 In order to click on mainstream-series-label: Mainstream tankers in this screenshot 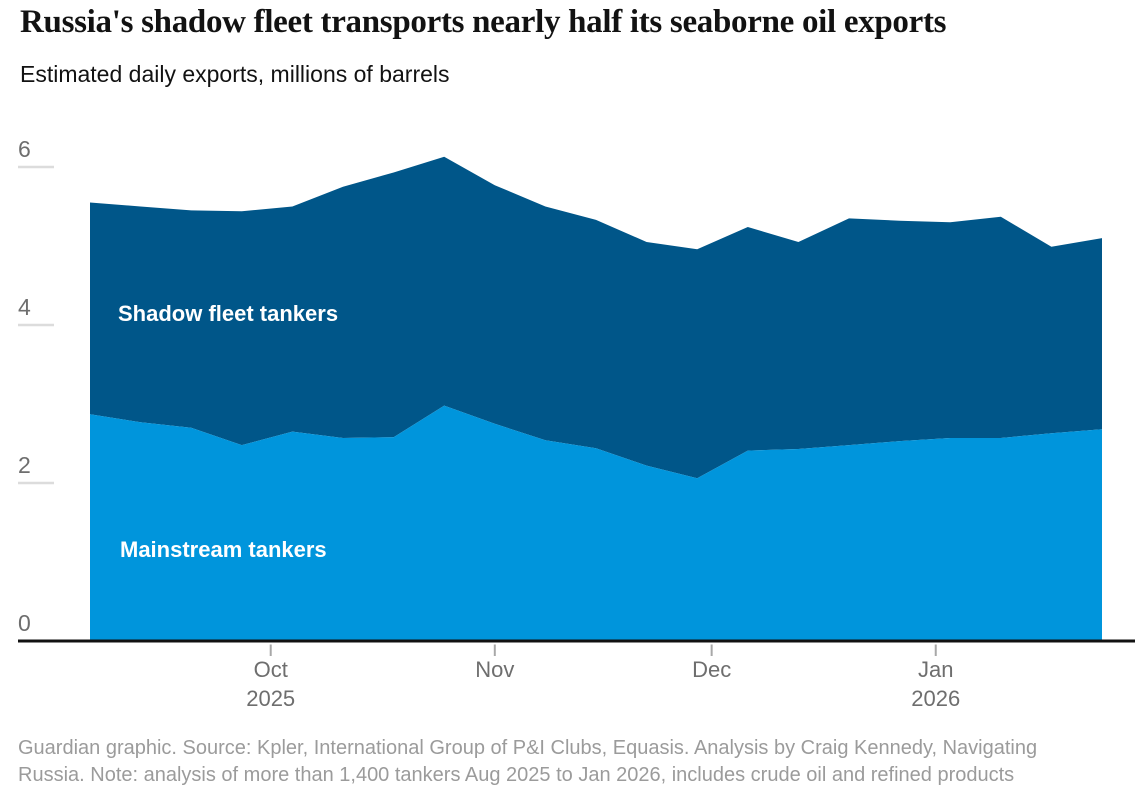, I will do `click(223, 549)`.